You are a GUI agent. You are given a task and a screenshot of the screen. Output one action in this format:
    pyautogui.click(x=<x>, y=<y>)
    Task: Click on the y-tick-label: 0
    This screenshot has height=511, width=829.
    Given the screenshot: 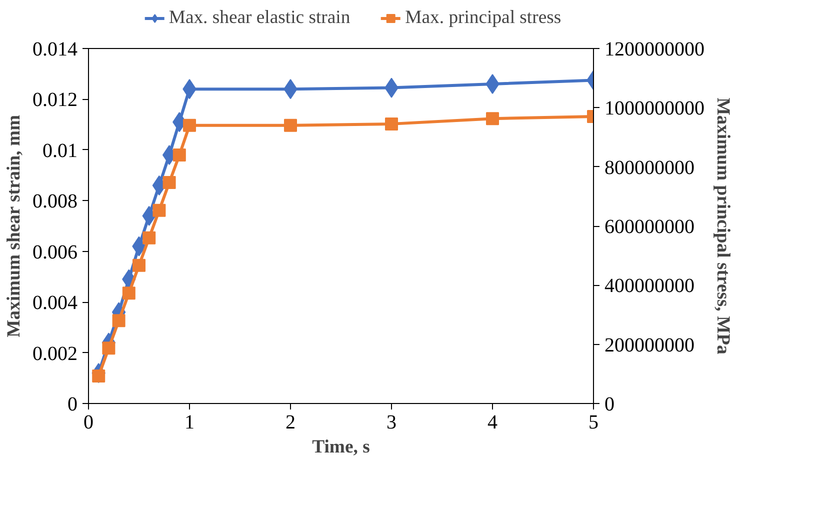 What is the action you would take?
    pyautogui.click(x=73, y=405)
    